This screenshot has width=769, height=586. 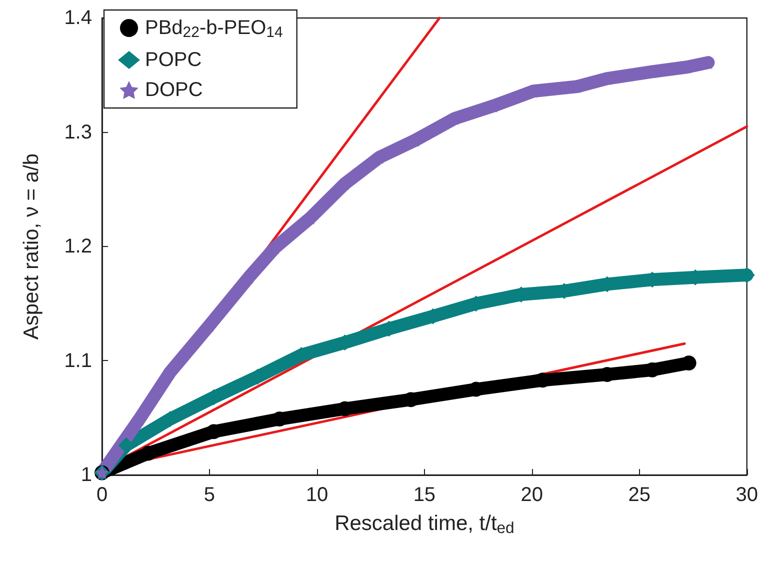 I want to click on y-tick-label: 1.3, so click(x=78, y=132).